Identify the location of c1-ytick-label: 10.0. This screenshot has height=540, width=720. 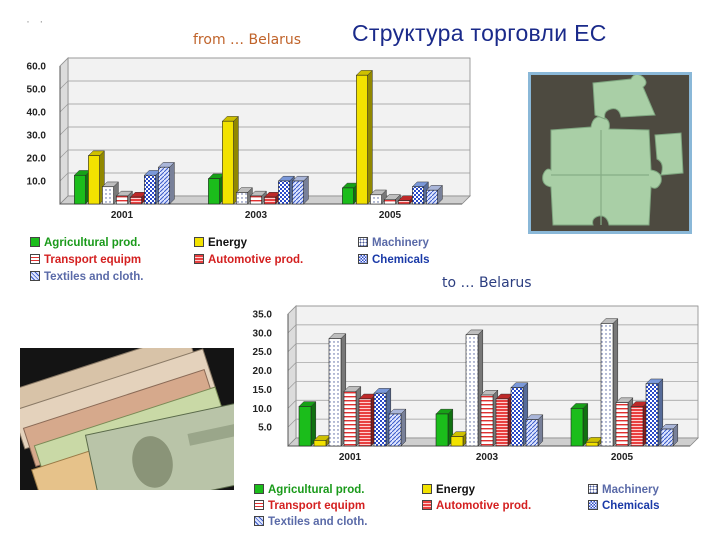
(37, 182).